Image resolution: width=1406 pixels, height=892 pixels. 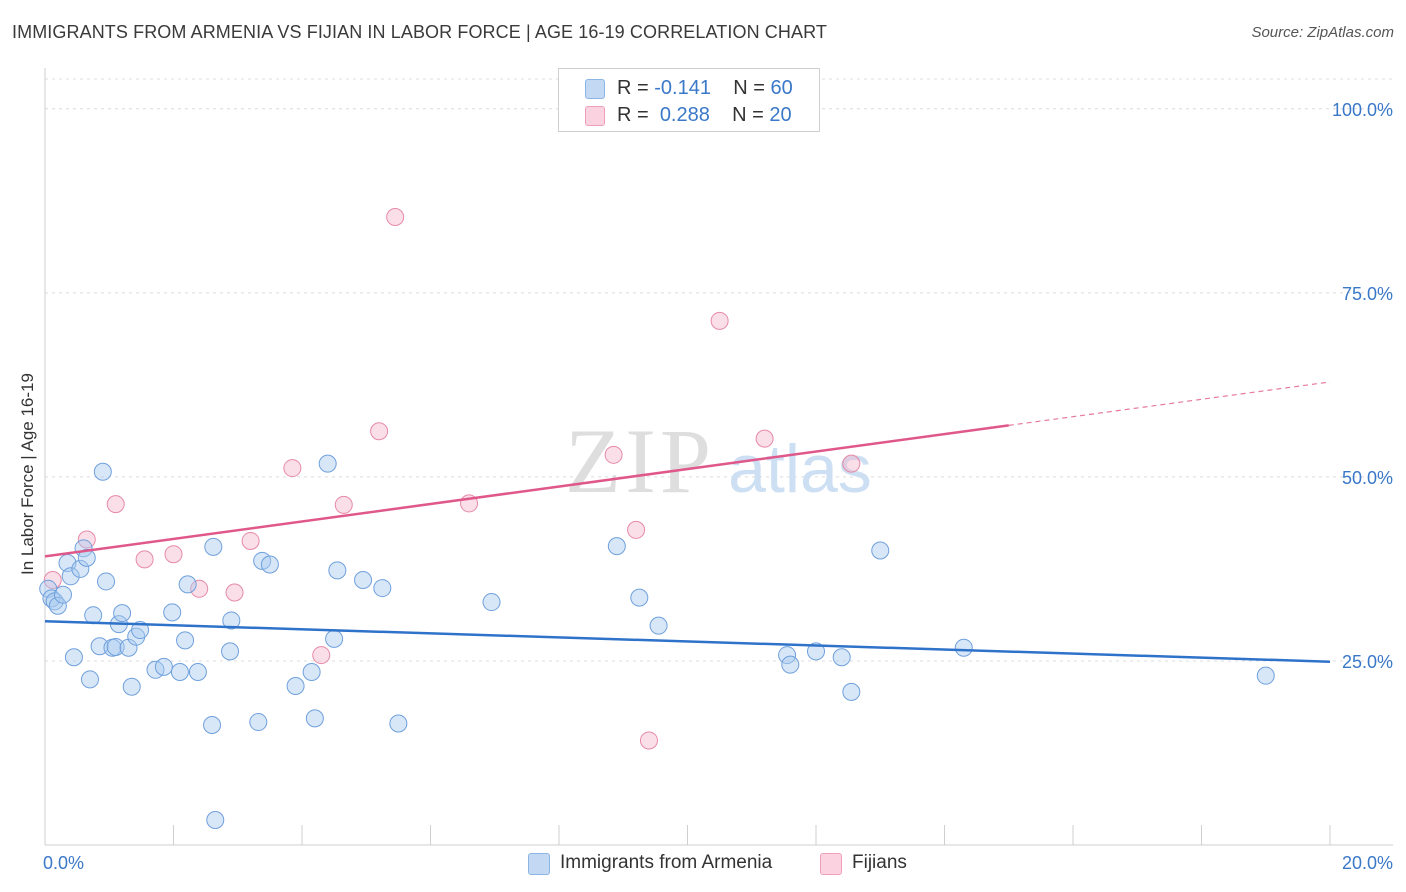 I want to click on watermark-atlas: atlas, so click(x=800, y=469).